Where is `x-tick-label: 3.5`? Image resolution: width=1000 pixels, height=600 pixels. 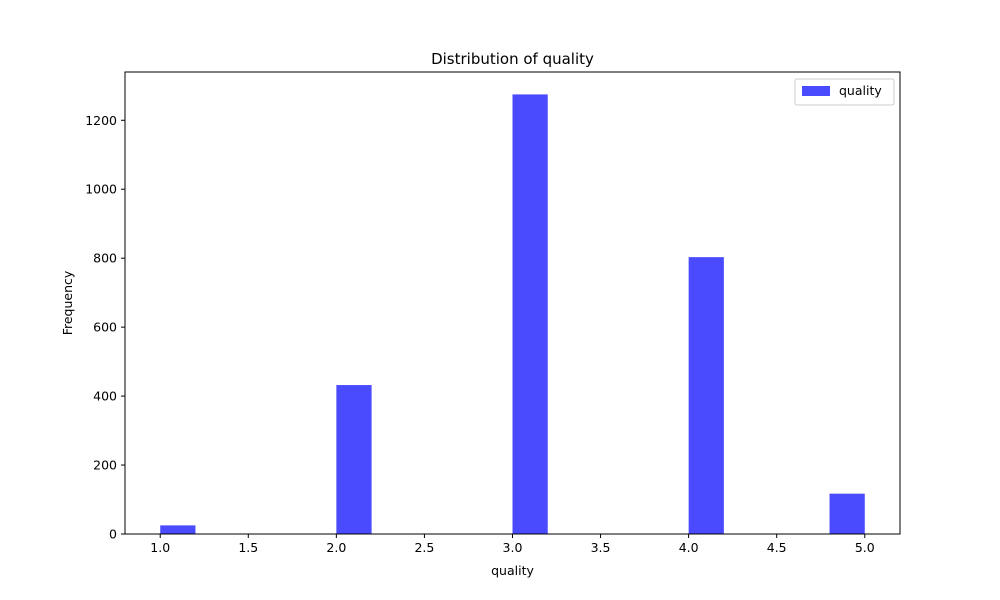 x-tick-label: 3.5 is located at coordinates (601, 547).